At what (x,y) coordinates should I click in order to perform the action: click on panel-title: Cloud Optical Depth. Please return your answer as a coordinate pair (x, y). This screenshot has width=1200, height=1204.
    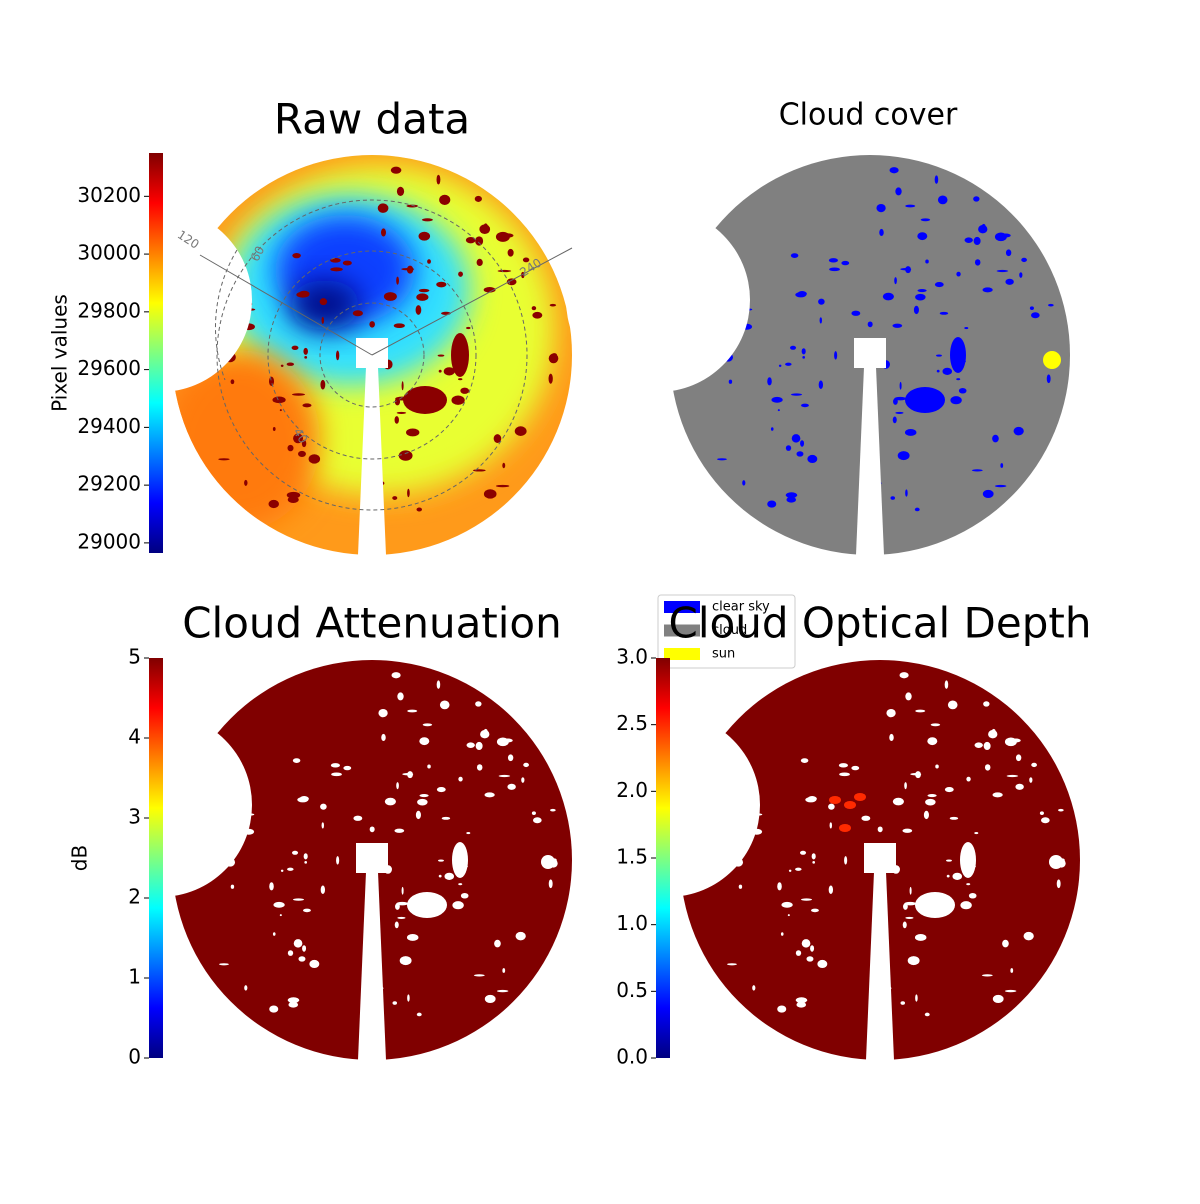
    Looking at the image, I should click on (880, 623).